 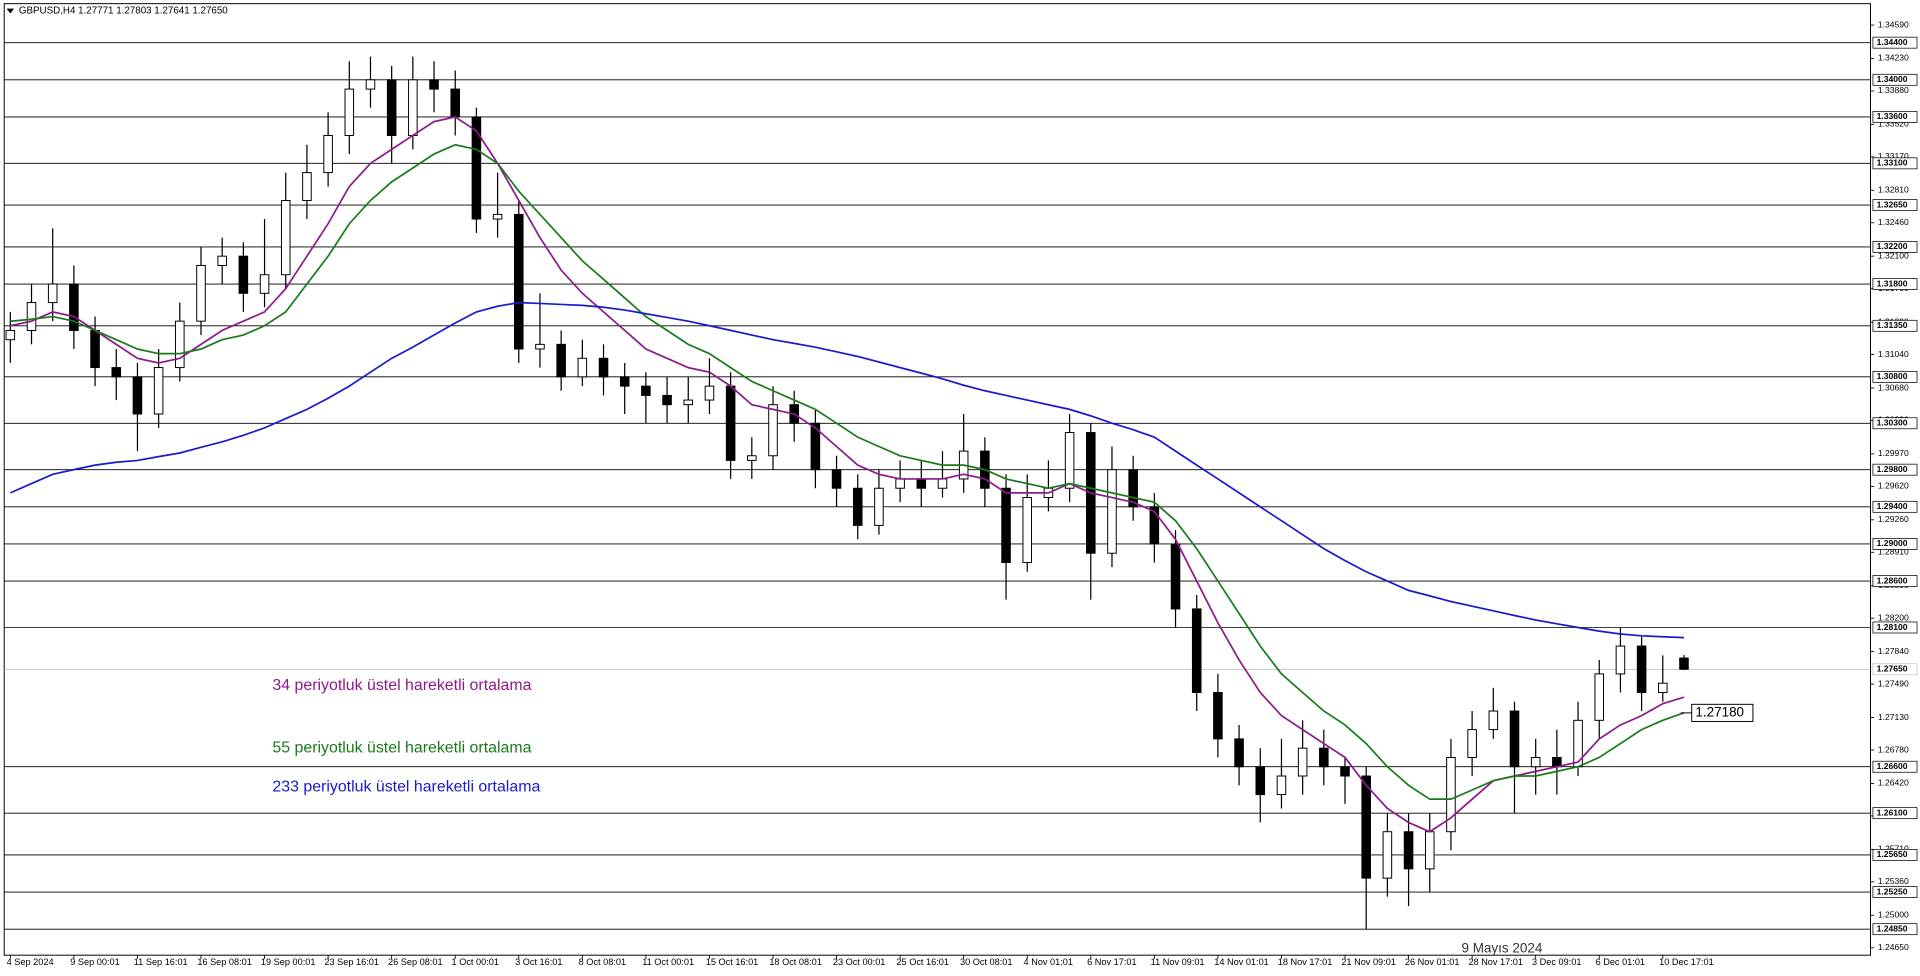 What do you see at coordinates (1892, 163) in the screenshot?
I see `level-label: 1.33100` at bounding box center [1892, 163].